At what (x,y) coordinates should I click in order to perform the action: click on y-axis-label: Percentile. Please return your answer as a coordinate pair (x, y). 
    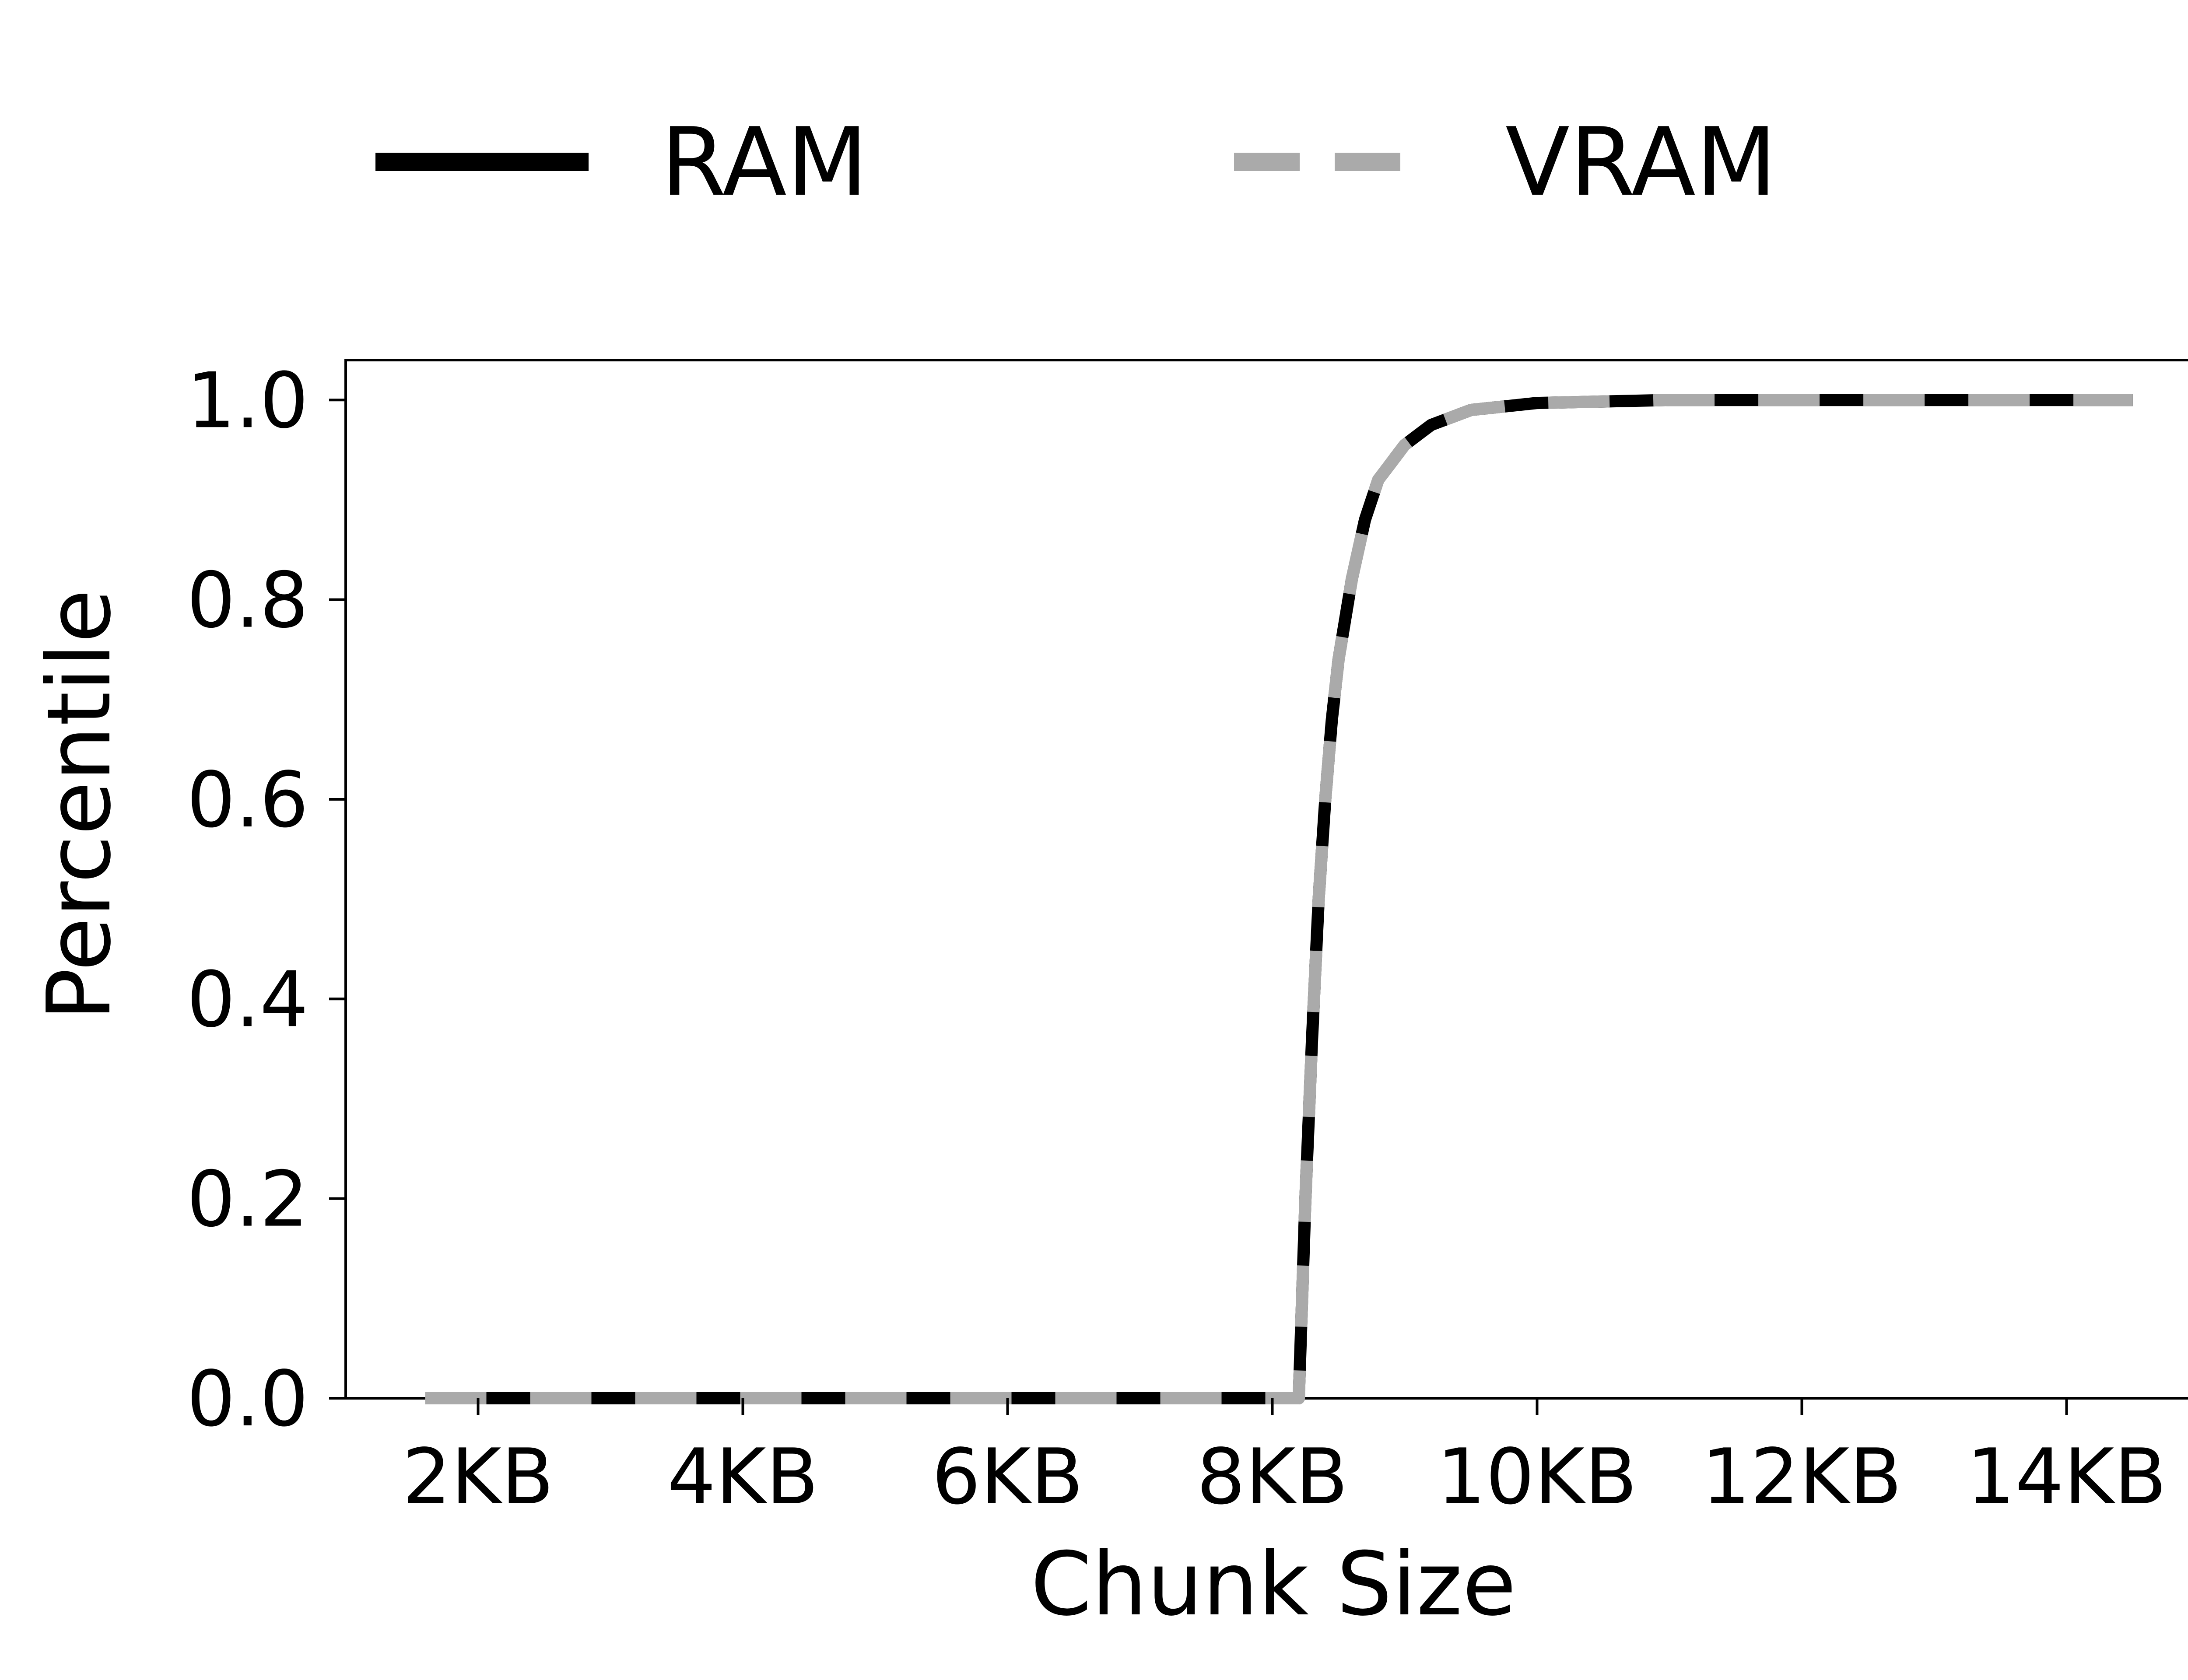
    Looking at the image, I should click on (79, 805).